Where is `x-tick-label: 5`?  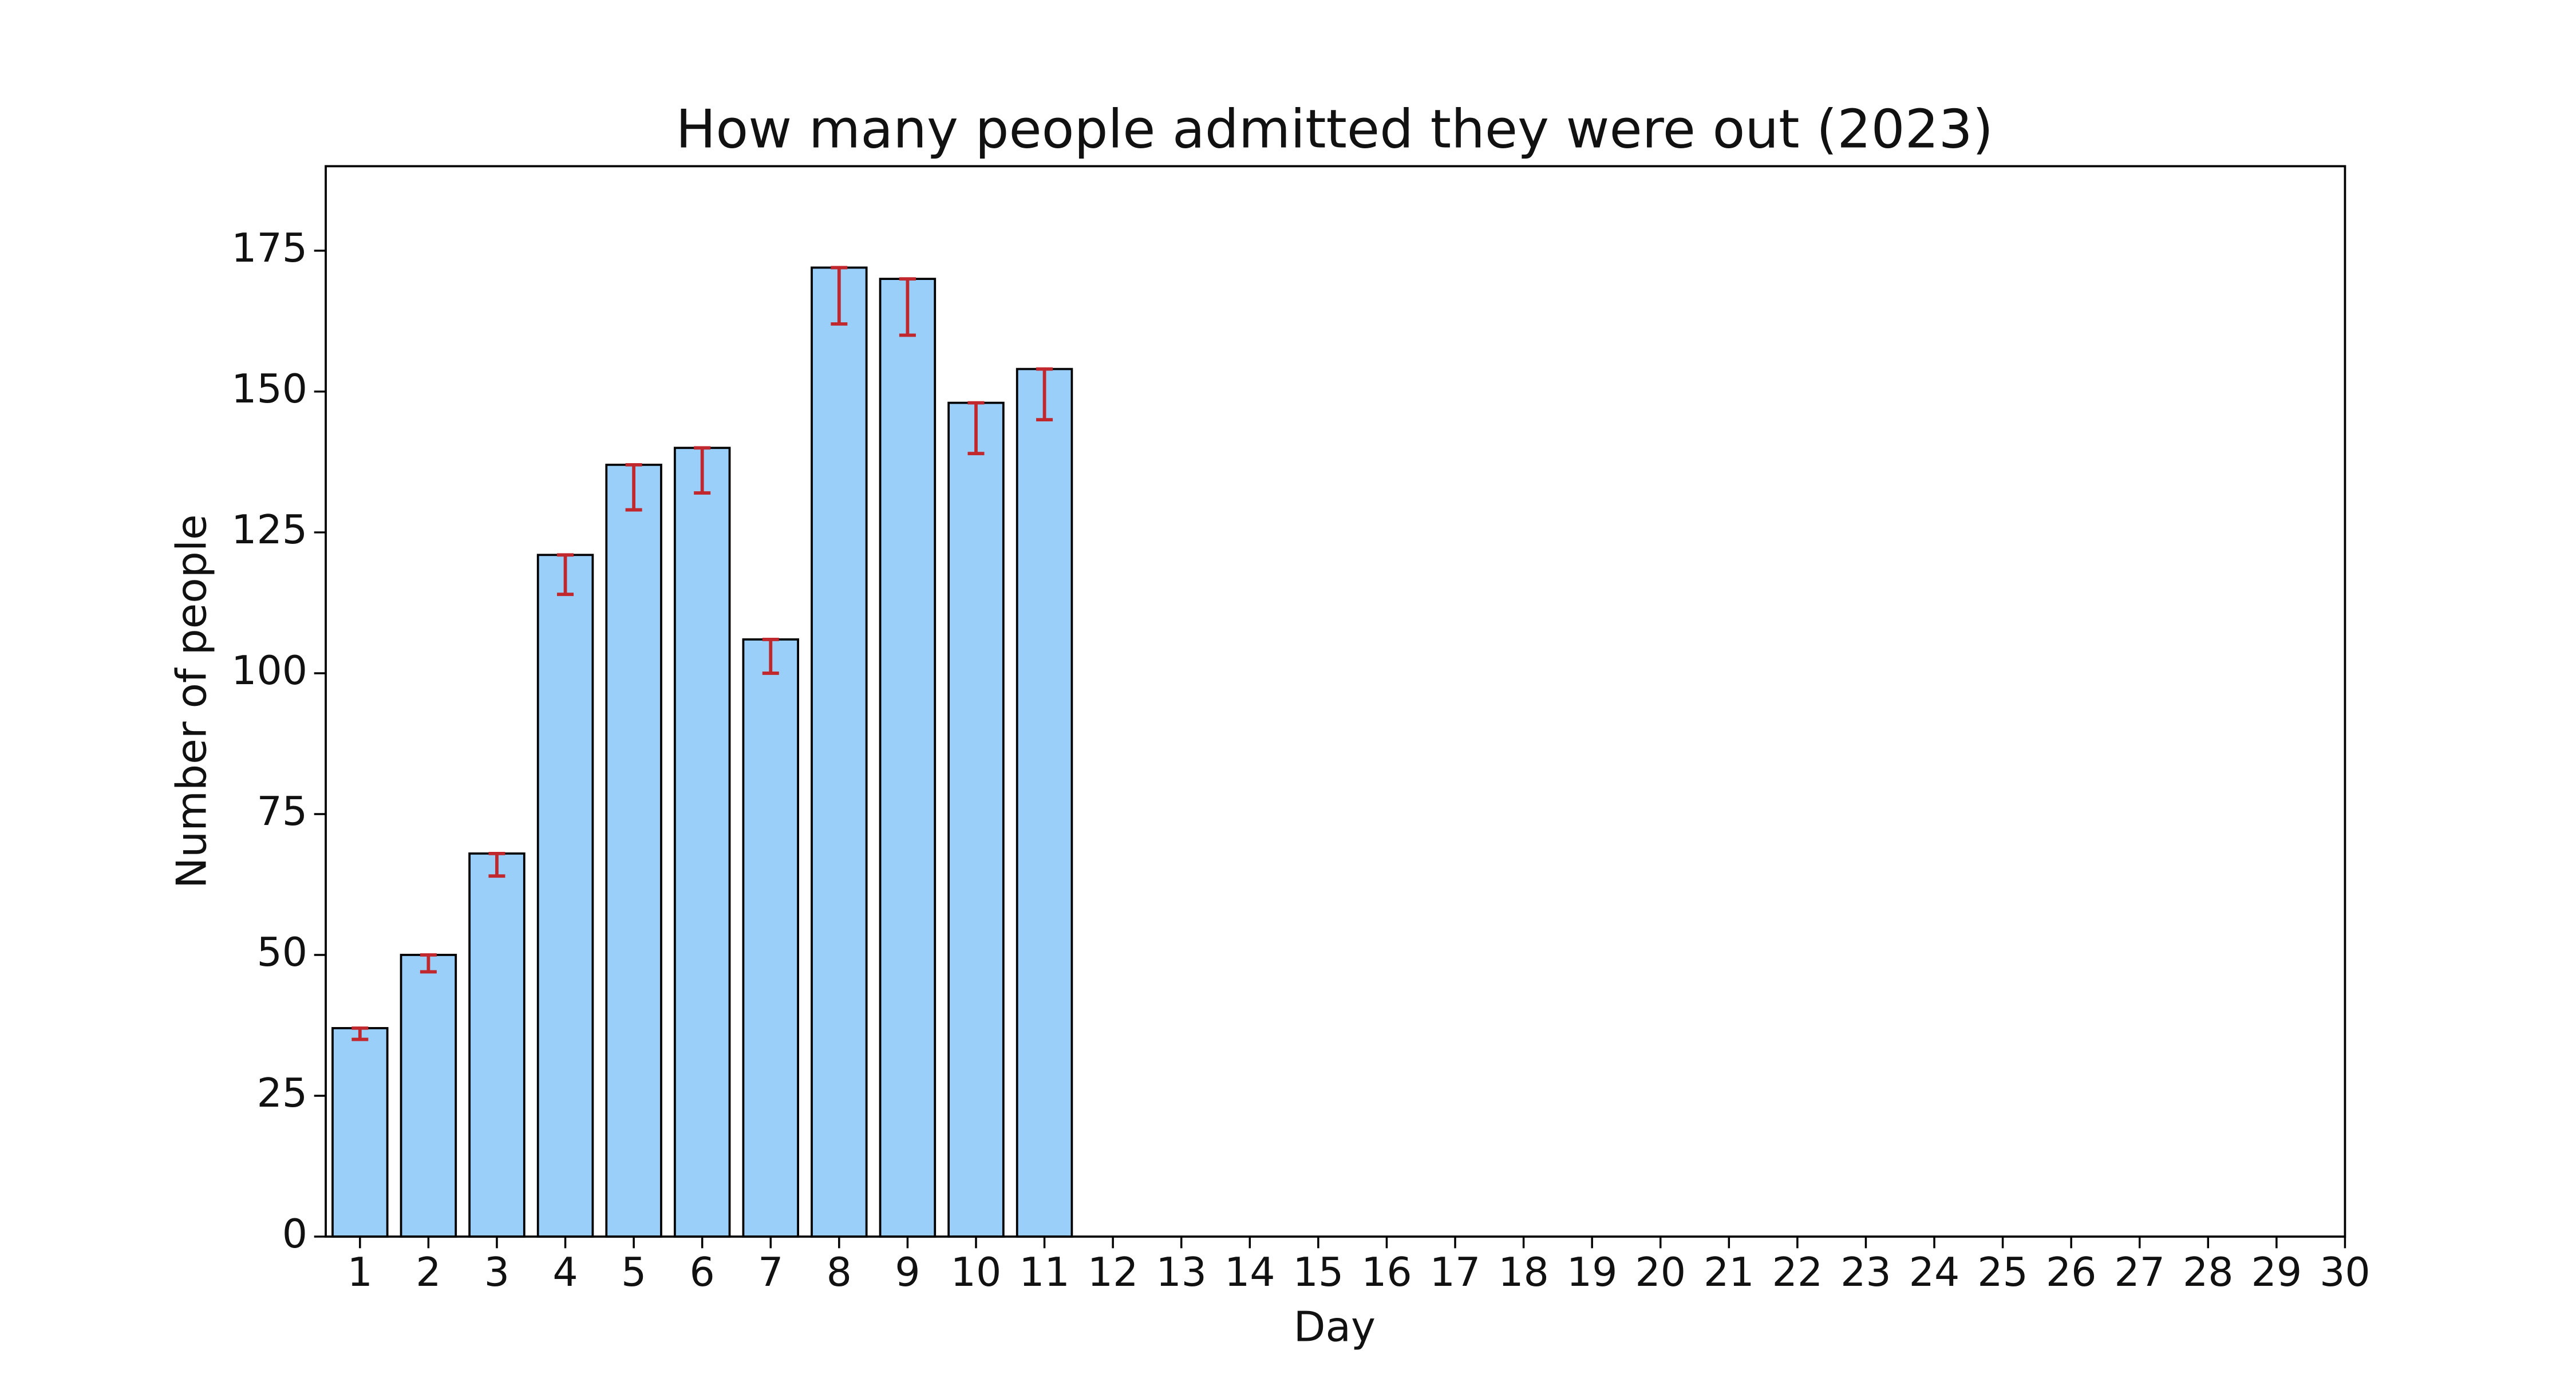
x-tick-label: 5 is located at coordinates (633, 1273).